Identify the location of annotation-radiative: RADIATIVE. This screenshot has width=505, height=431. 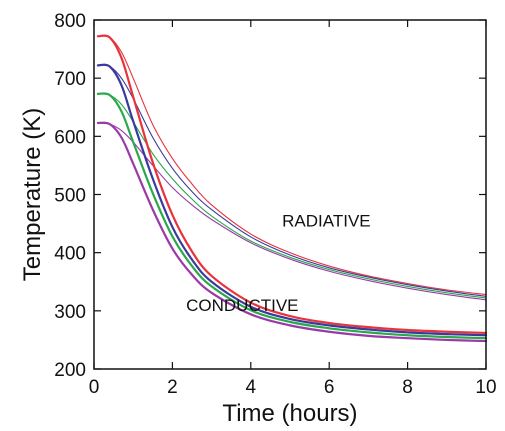
(326, 220).